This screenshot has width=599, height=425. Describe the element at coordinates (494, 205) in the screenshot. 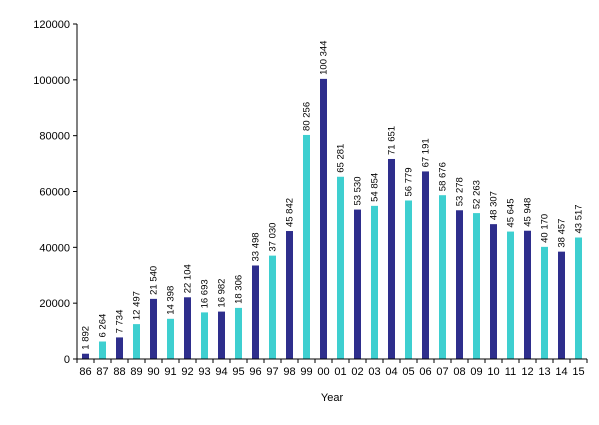

I see `data-label-10: 48 307` at that location.